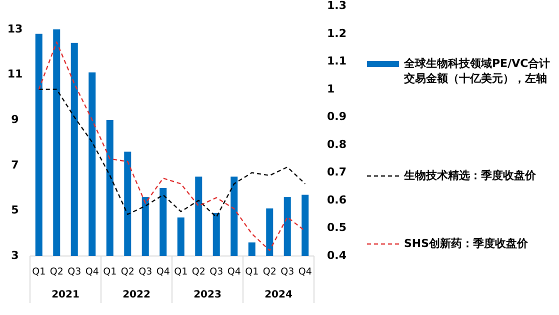 Image resolution: width=559 pixels, height=315 pixels. Describe the element at coordinates (337, 199) in the screenshot. I see `y2-tick-label: 0.6` at that location.